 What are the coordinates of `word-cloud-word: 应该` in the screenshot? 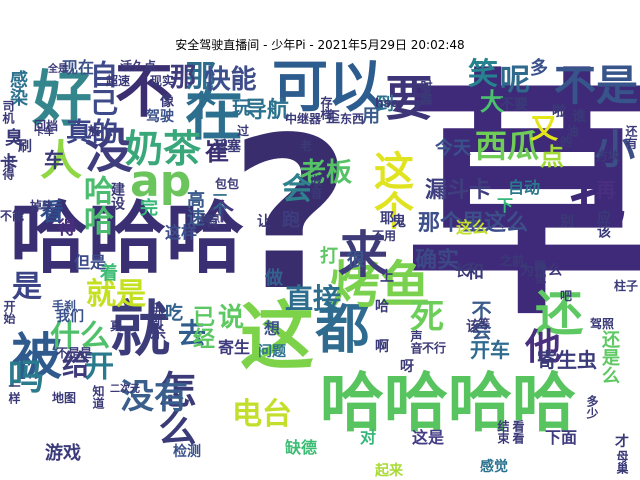 It's located at (603, 224).